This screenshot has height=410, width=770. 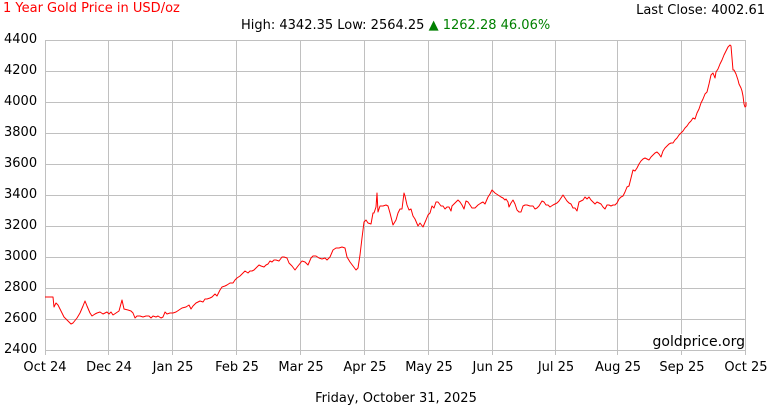 What do you see at coordinates (365, 367) in the screenshot?
I see `x-tick-label: Apr 25` at bounding box center [365, 367].